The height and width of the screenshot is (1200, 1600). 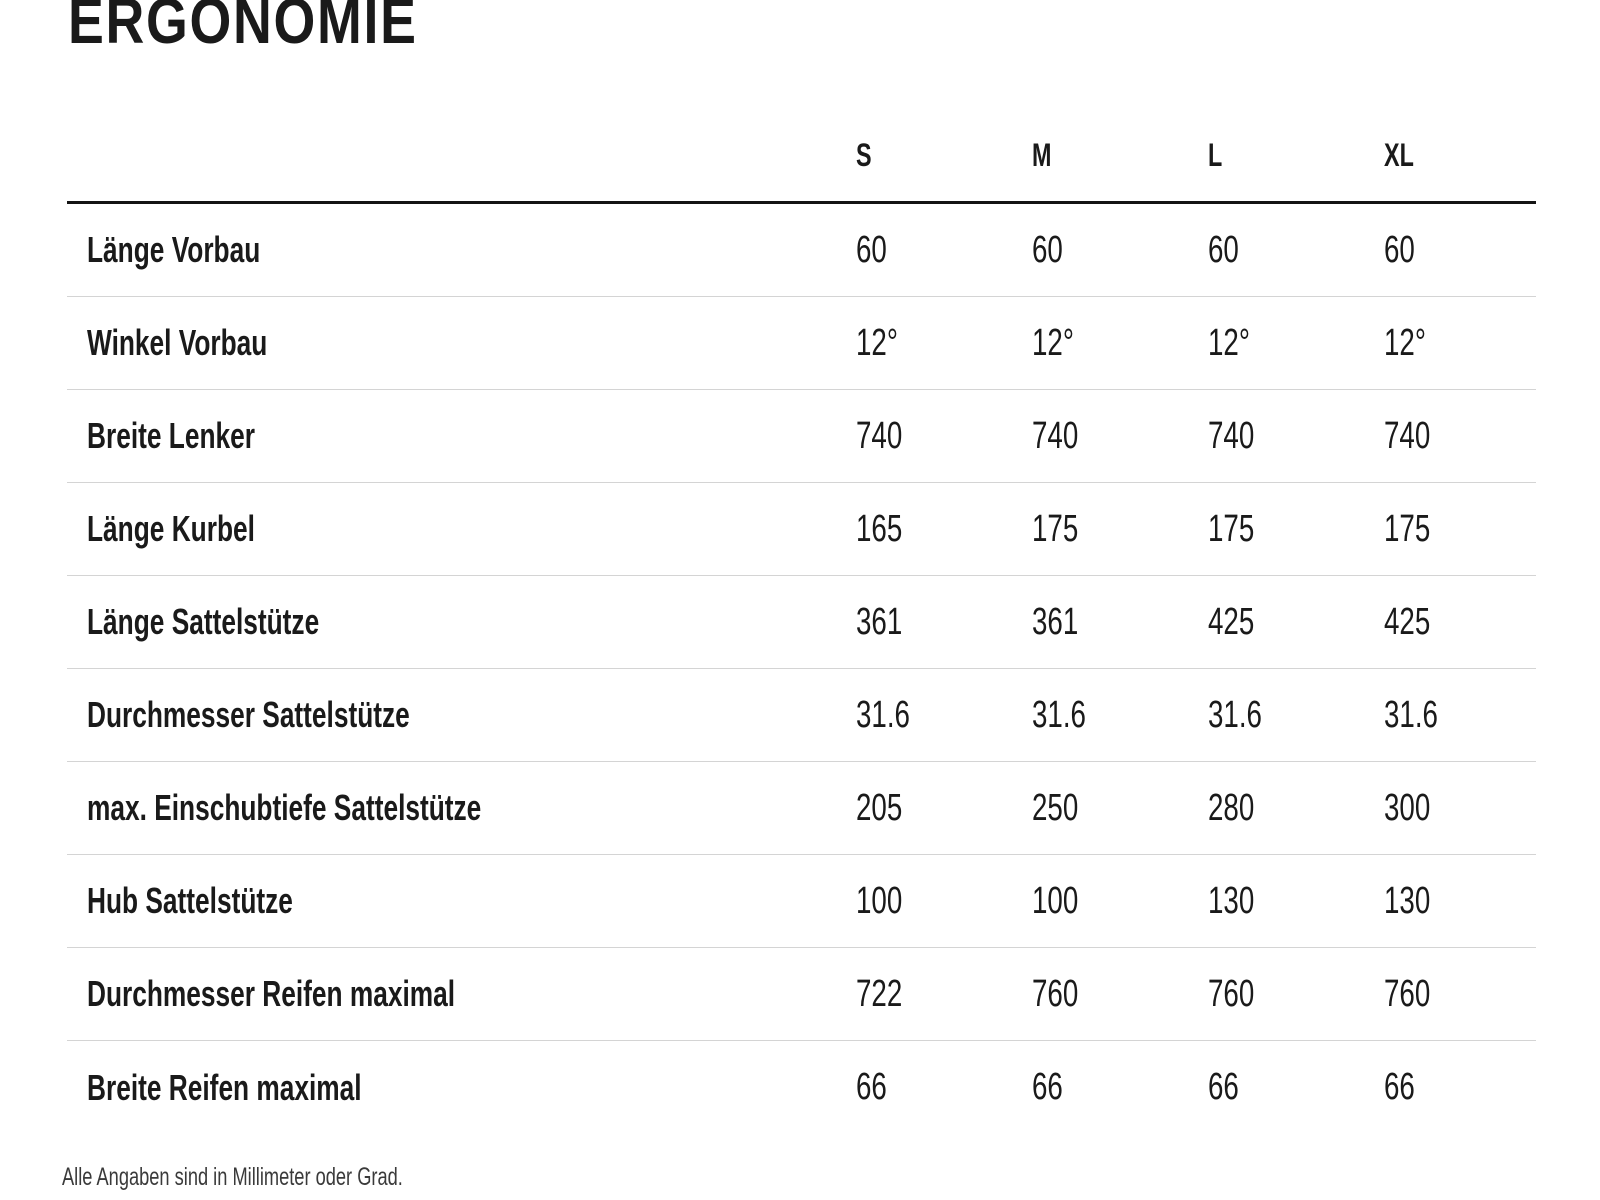 I want to click on spec-label-cell: max. Einschubtiefe Sattelstütze, so click(x=461, y=808).